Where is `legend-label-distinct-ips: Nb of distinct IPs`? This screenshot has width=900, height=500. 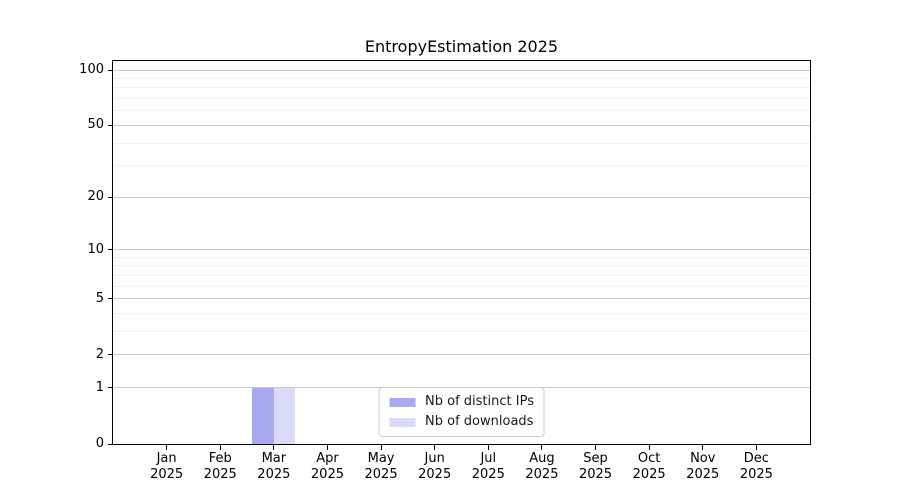 legend-label-distinct-ips: Nb of distinct IPs is located at coordinates (479, 401).